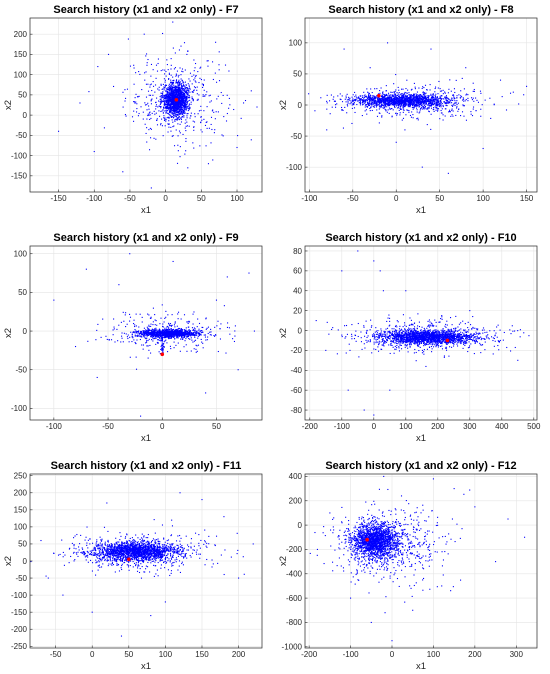 The height and width of the screenshot is (674, 550). What do you see at coordinates (19, 176) in the screenshot?
I see `y-tick-label: -150` at bounding box center [19, 176].